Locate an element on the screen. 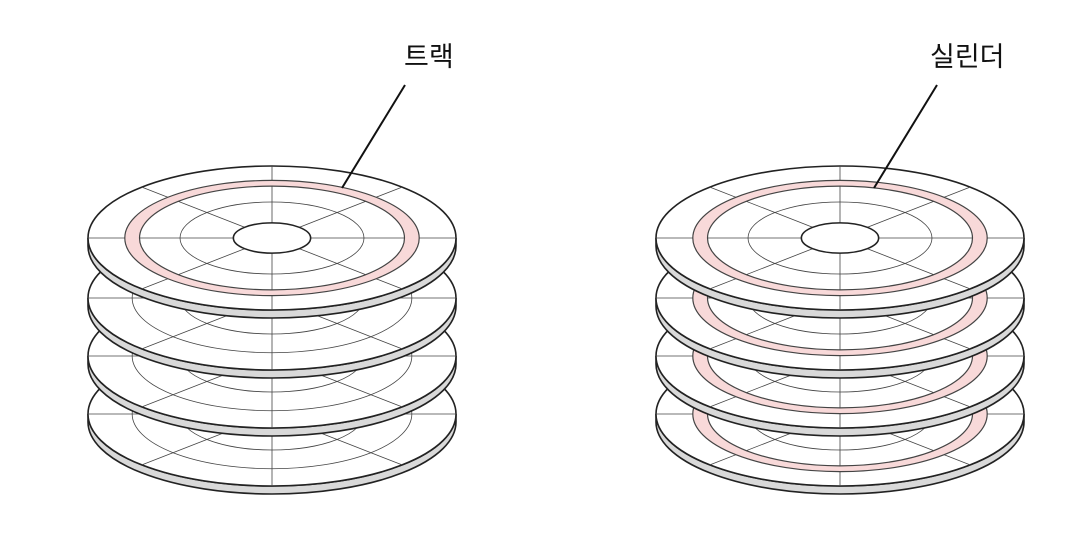 The width and height of the screenshot is (1088, 550). track-label: 트랙 is located at coordinates (429, 57).